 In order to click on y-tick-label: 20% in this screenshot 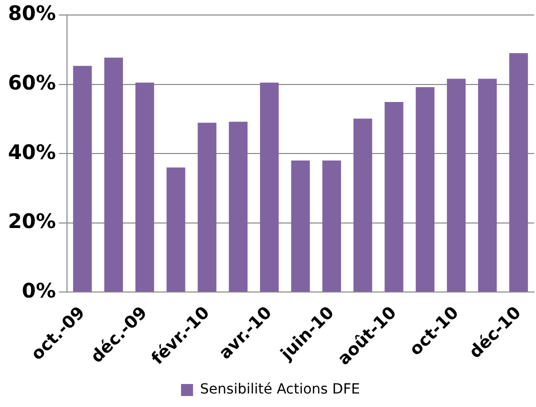, I will do `click(32, 221)`.